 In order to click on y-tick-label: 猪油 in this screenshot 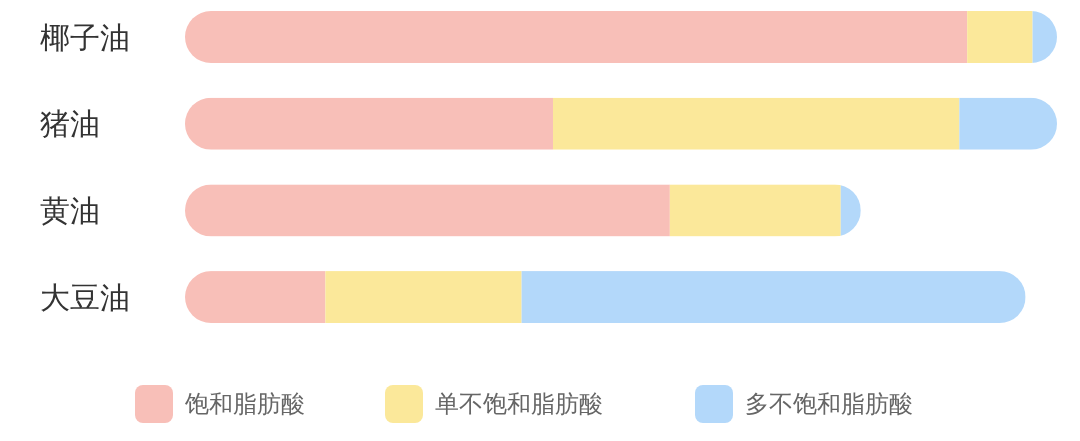, I will do `click(70, 124)`.